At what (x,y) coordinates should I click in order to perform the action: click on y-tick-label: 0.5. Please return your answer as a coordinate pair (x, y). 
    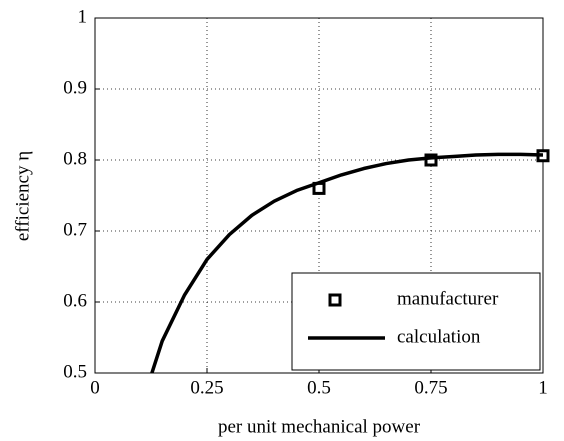
    Looking at the image, I should click on (75, 371).